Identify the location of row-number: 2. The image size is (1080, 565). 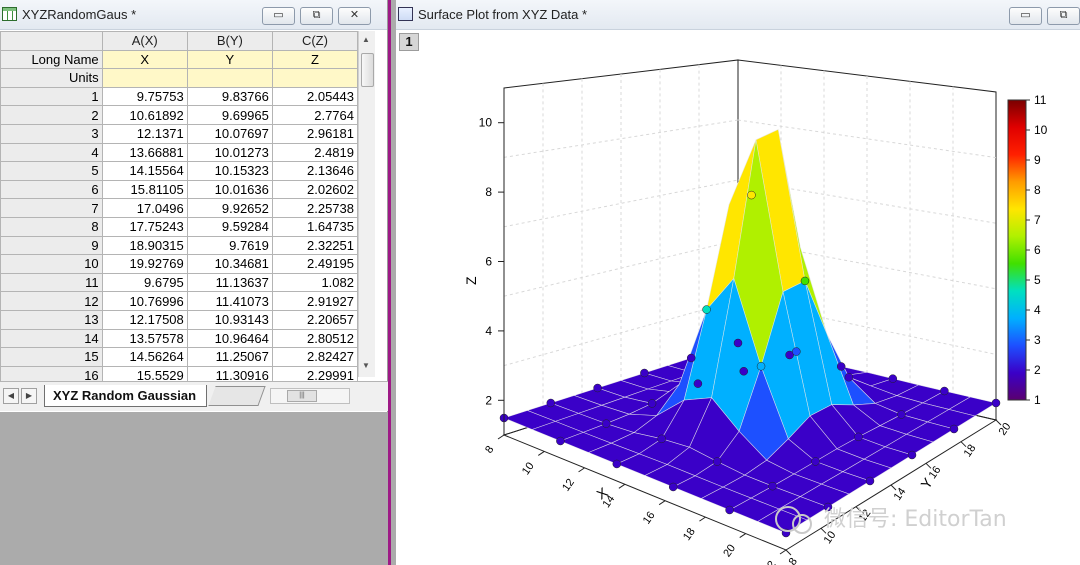
(51, 115).